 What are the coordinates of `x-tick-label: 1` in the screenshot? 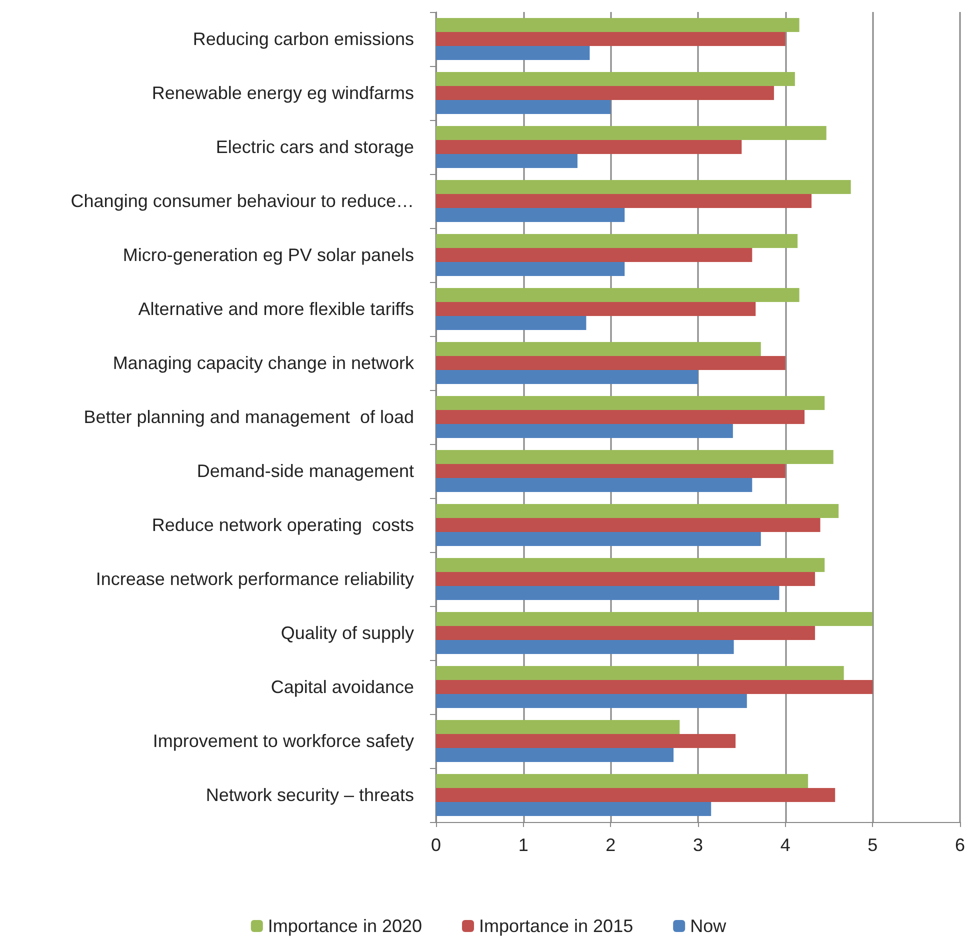 It's located at (523, 845).